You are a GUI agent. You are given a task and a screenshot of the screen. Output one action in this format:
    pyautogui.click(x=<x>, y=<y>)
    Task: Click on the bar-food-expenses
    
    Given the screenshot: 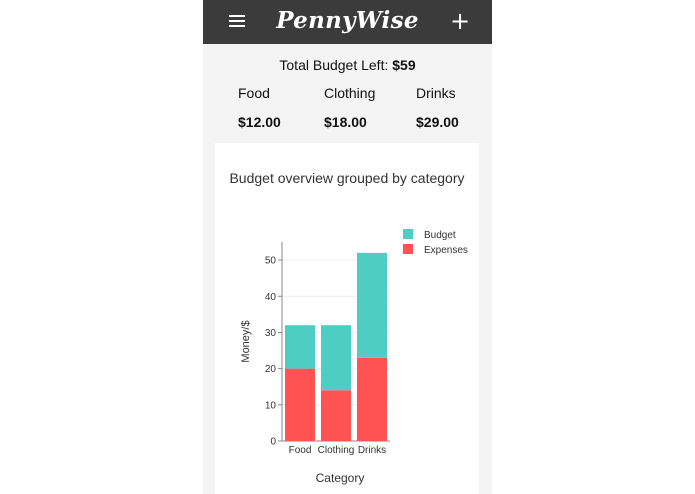 What is the action you would take?
    pyautogui.click(x=300, y=404)
    